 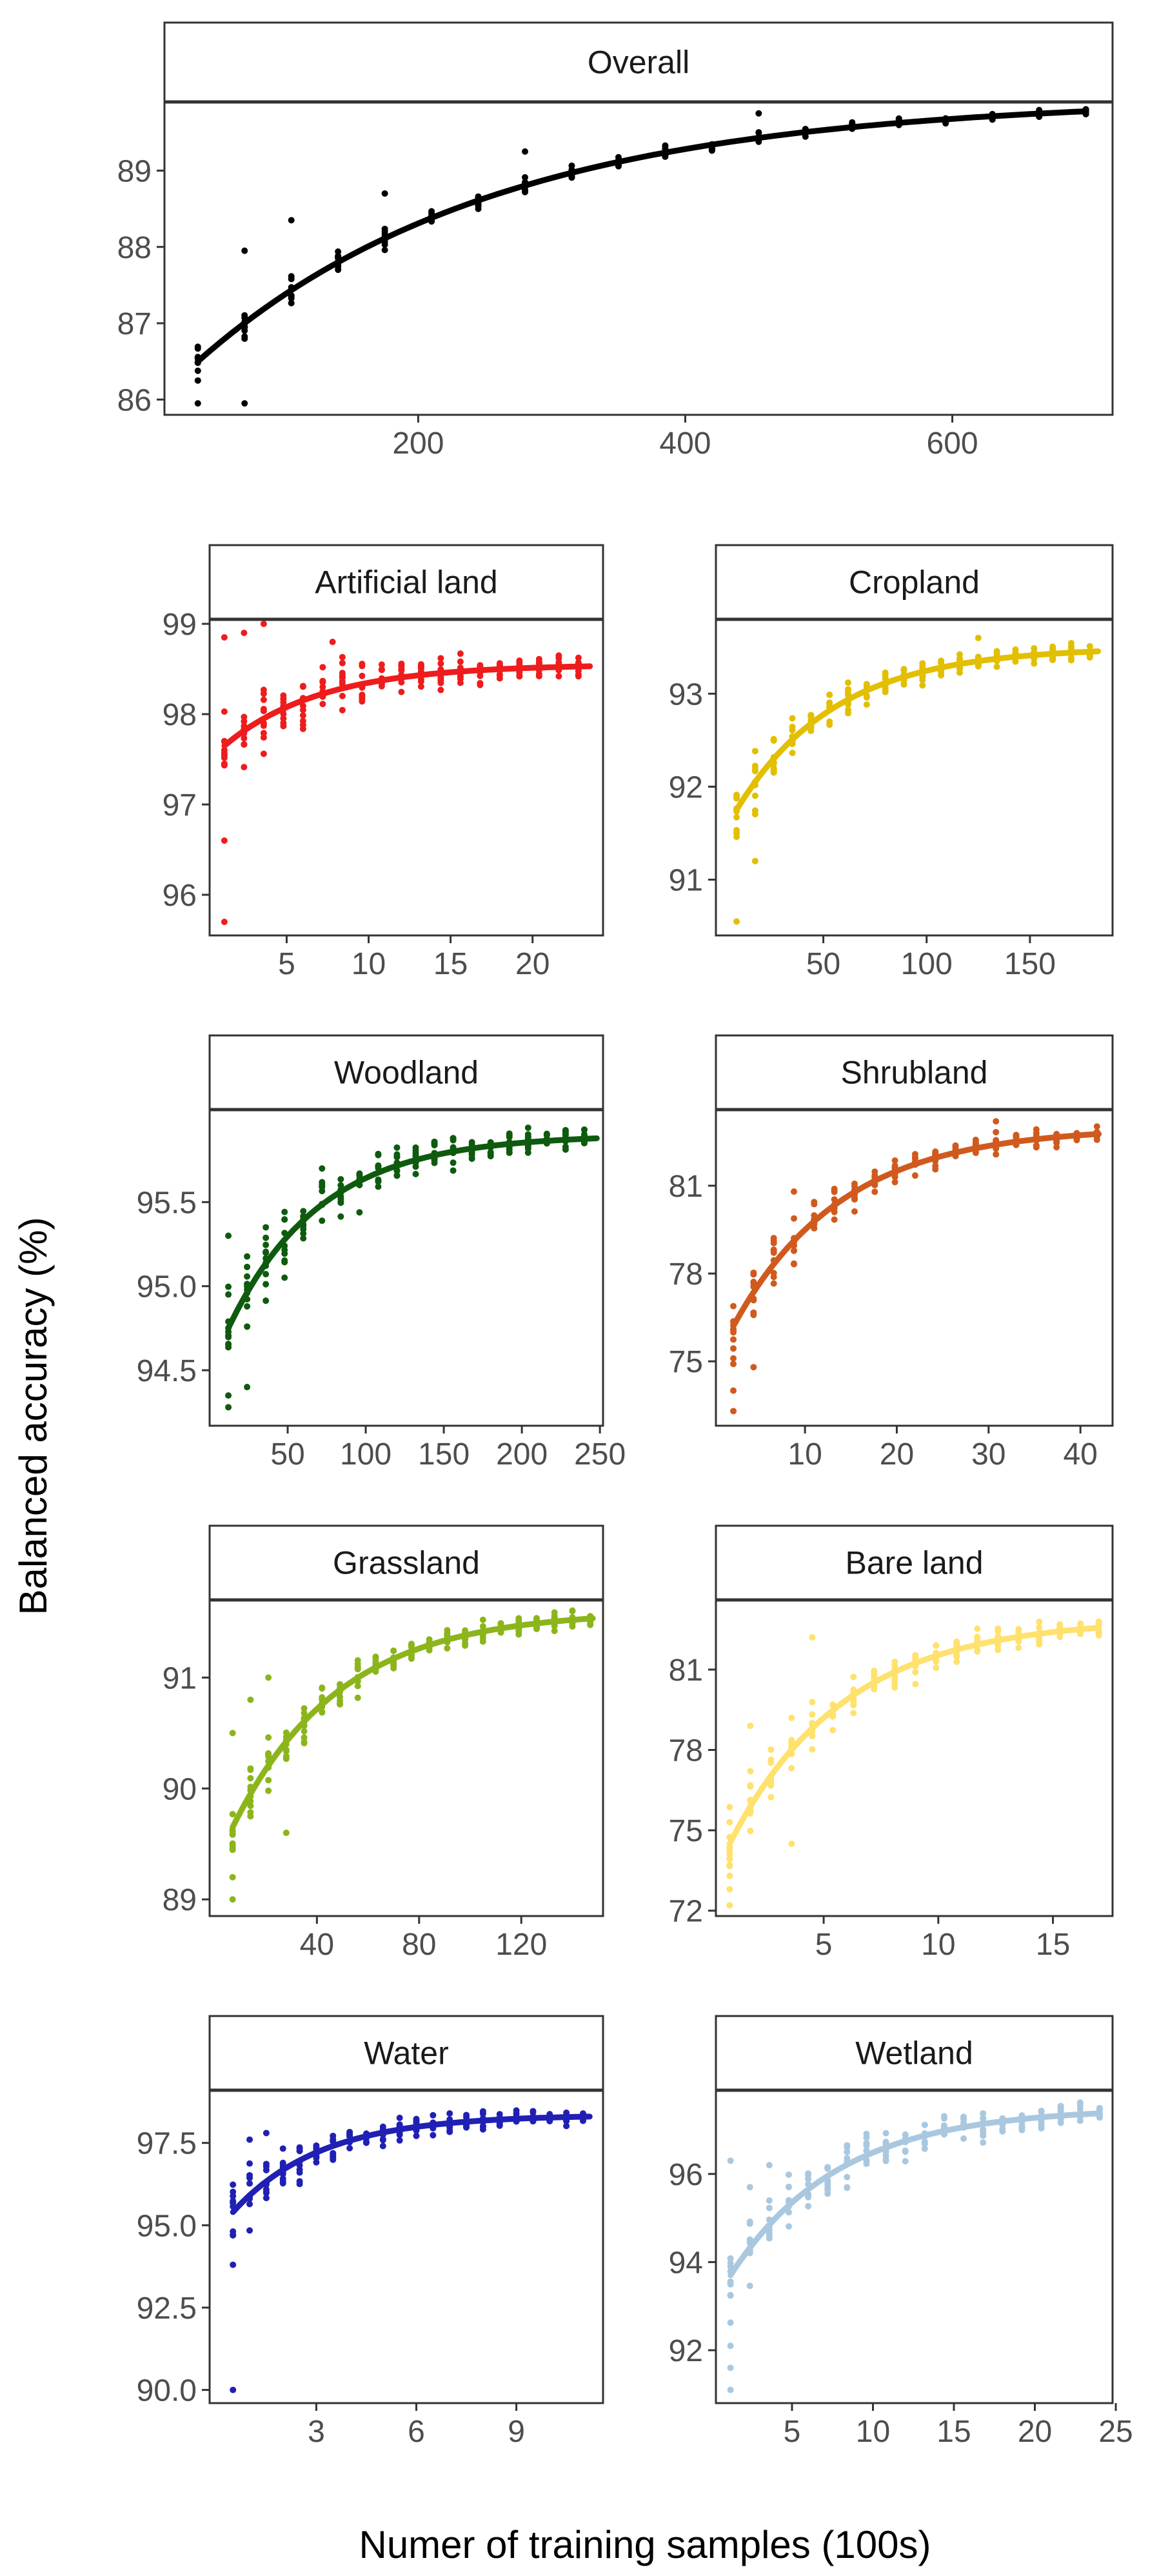 I want to click on x-tick-label: 5, so click(x=824, y=1945).